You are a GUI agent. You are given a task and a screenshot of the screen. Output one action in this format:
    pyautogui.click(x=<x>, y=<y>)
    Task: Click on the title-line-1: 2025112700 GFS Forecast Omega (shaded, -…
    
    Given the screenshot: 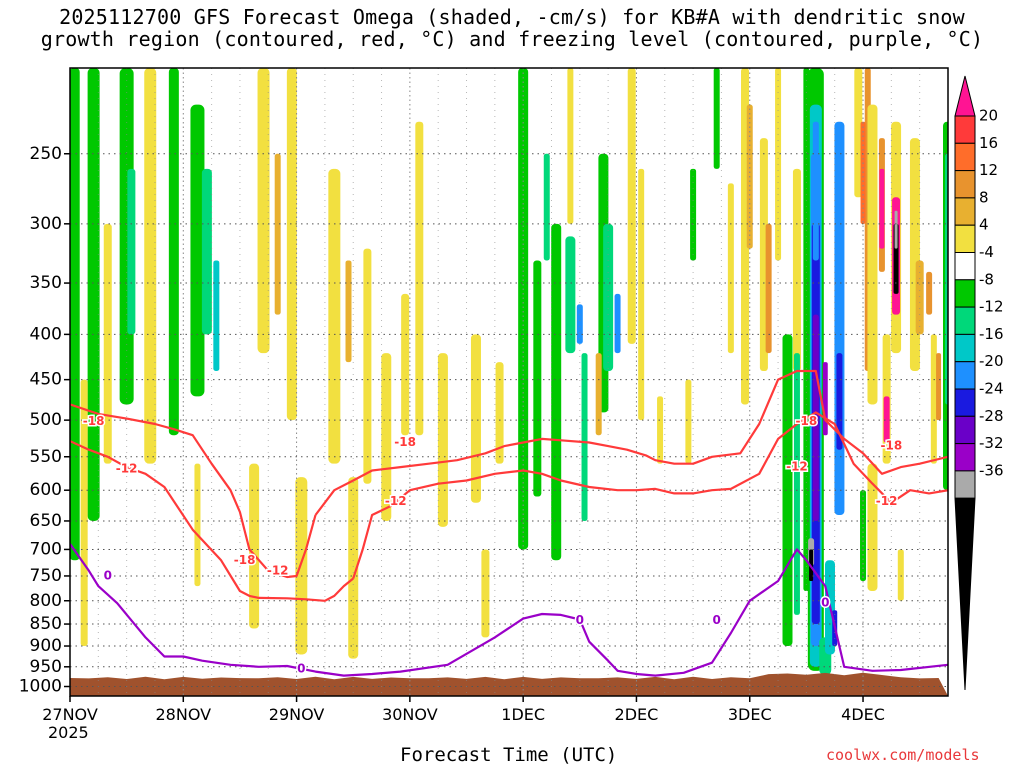 What is the action you would take?
    pyautogui.click(x=512, y=17)
    